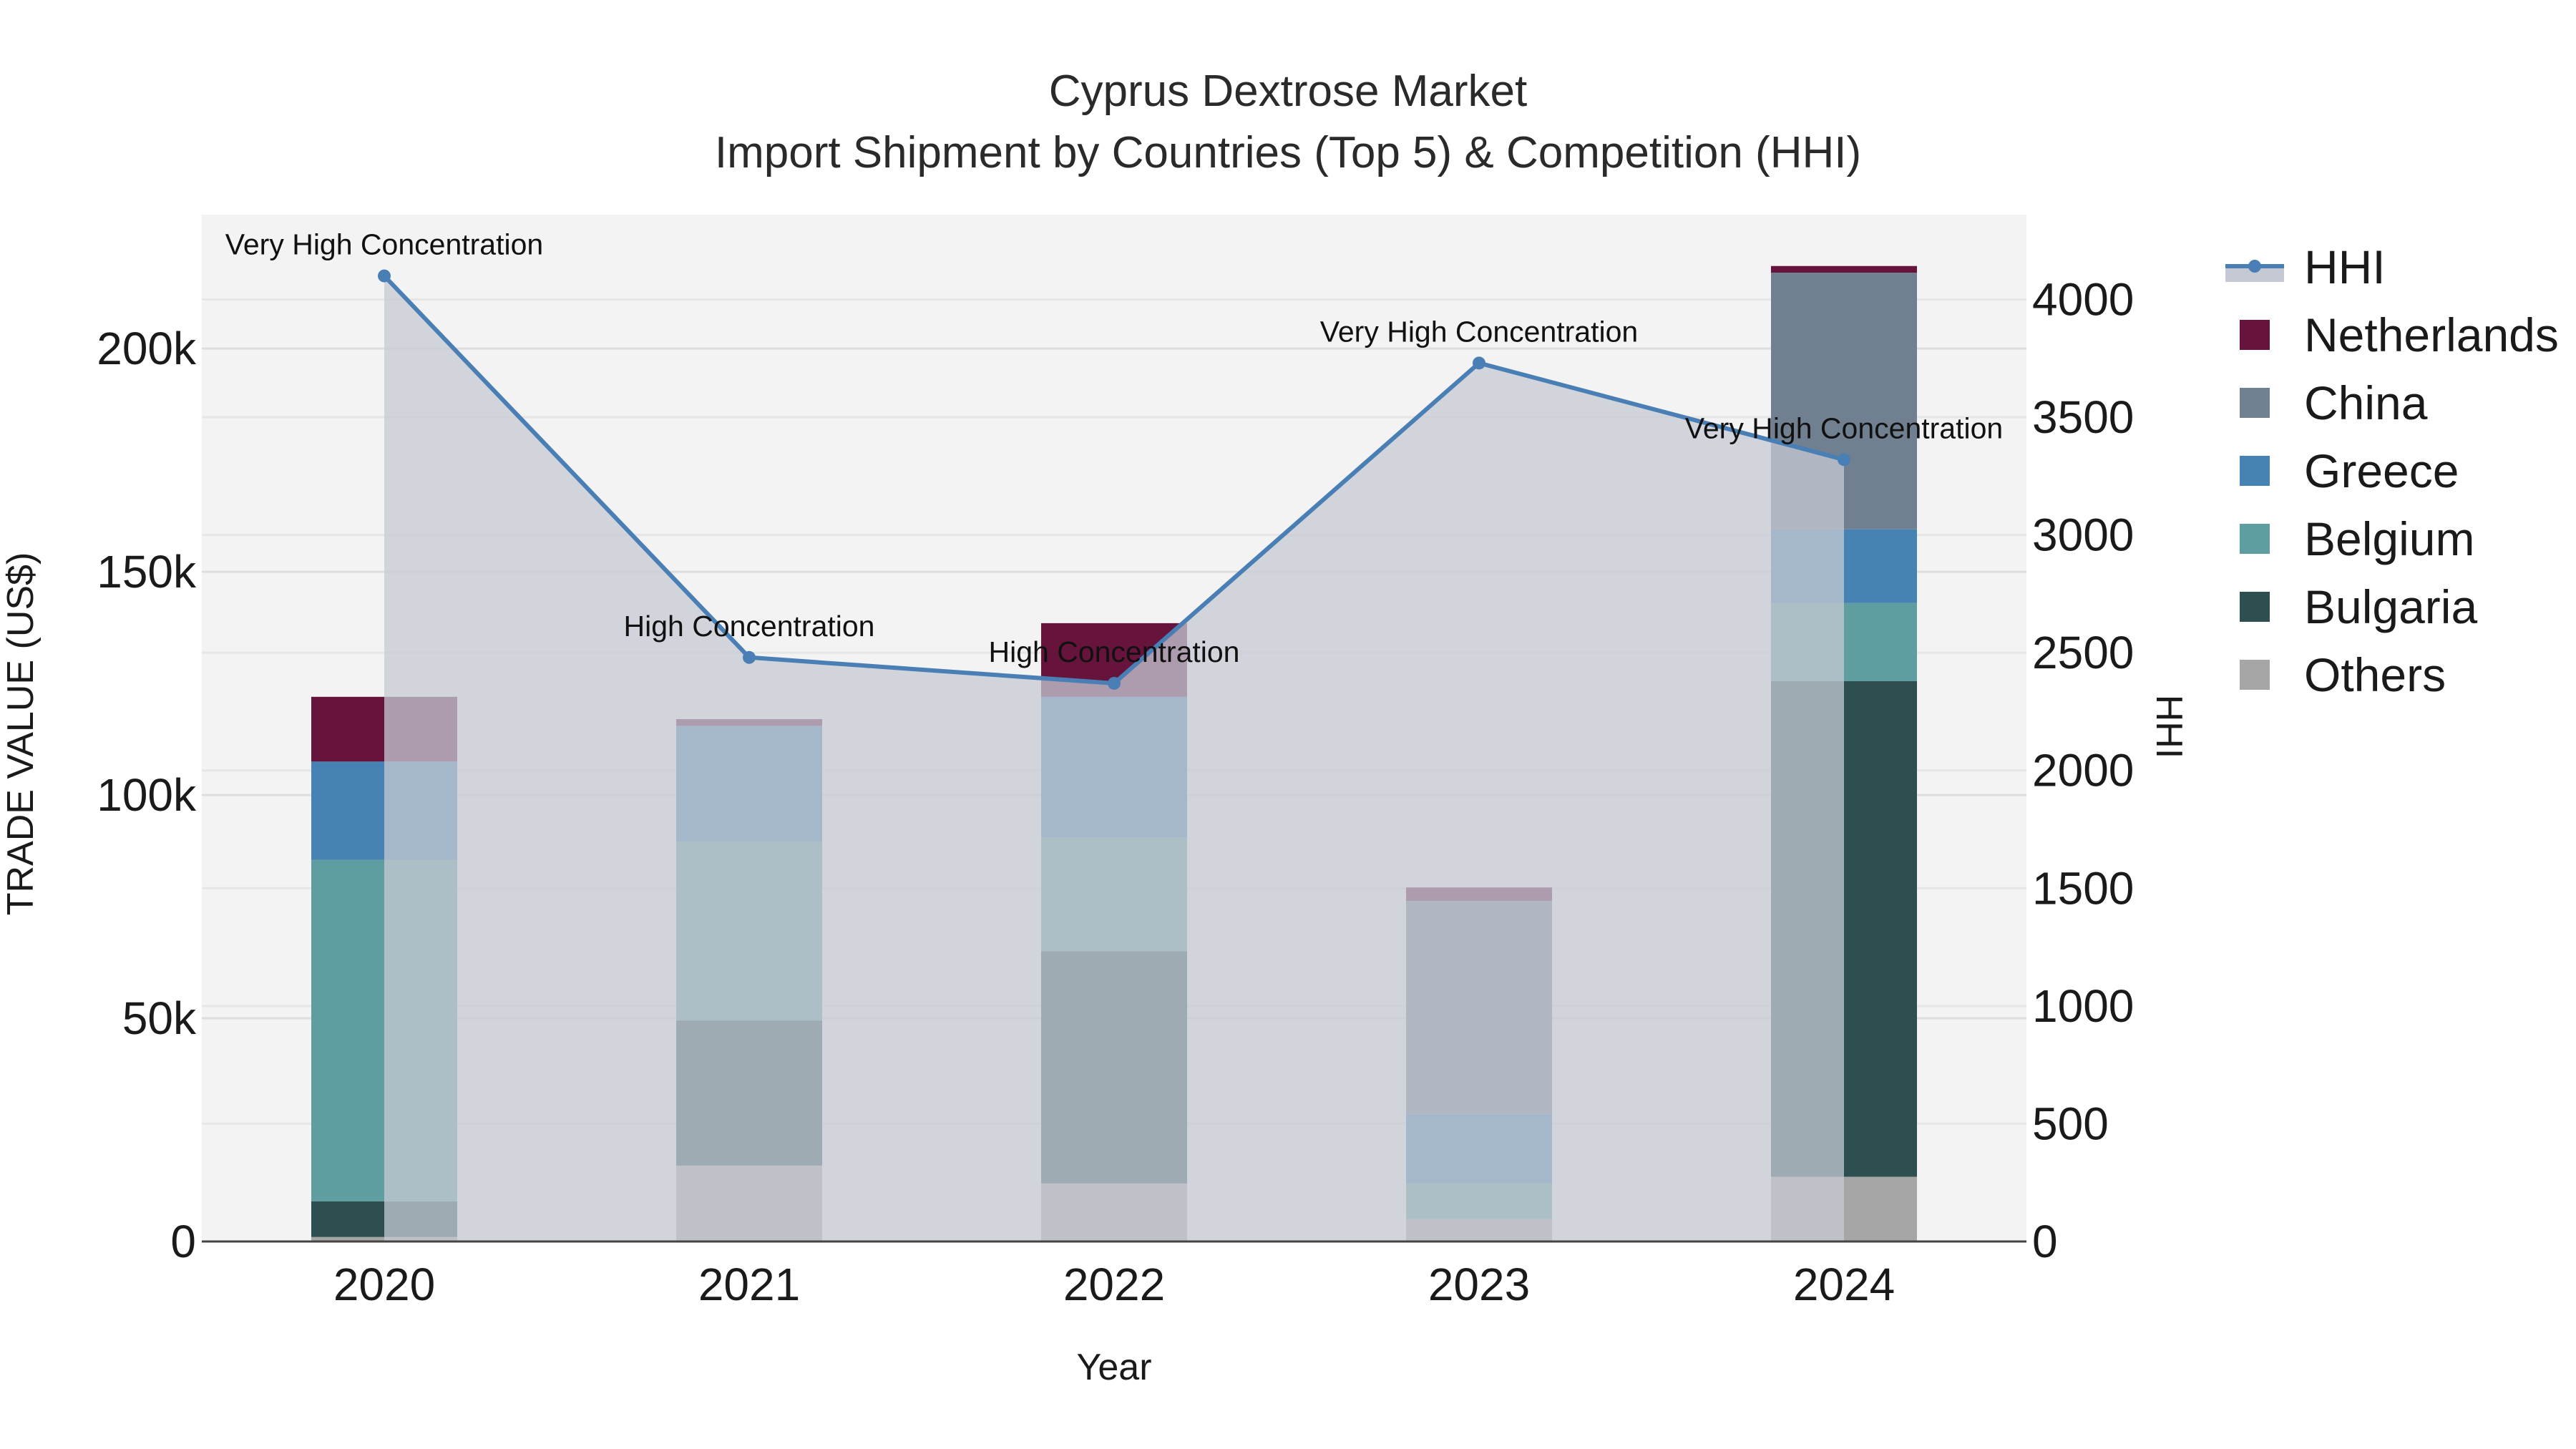 The width and height of the screenshot is (2576, 1449). I want to click on legend-label: Bulgaria, so click(2391, 606).